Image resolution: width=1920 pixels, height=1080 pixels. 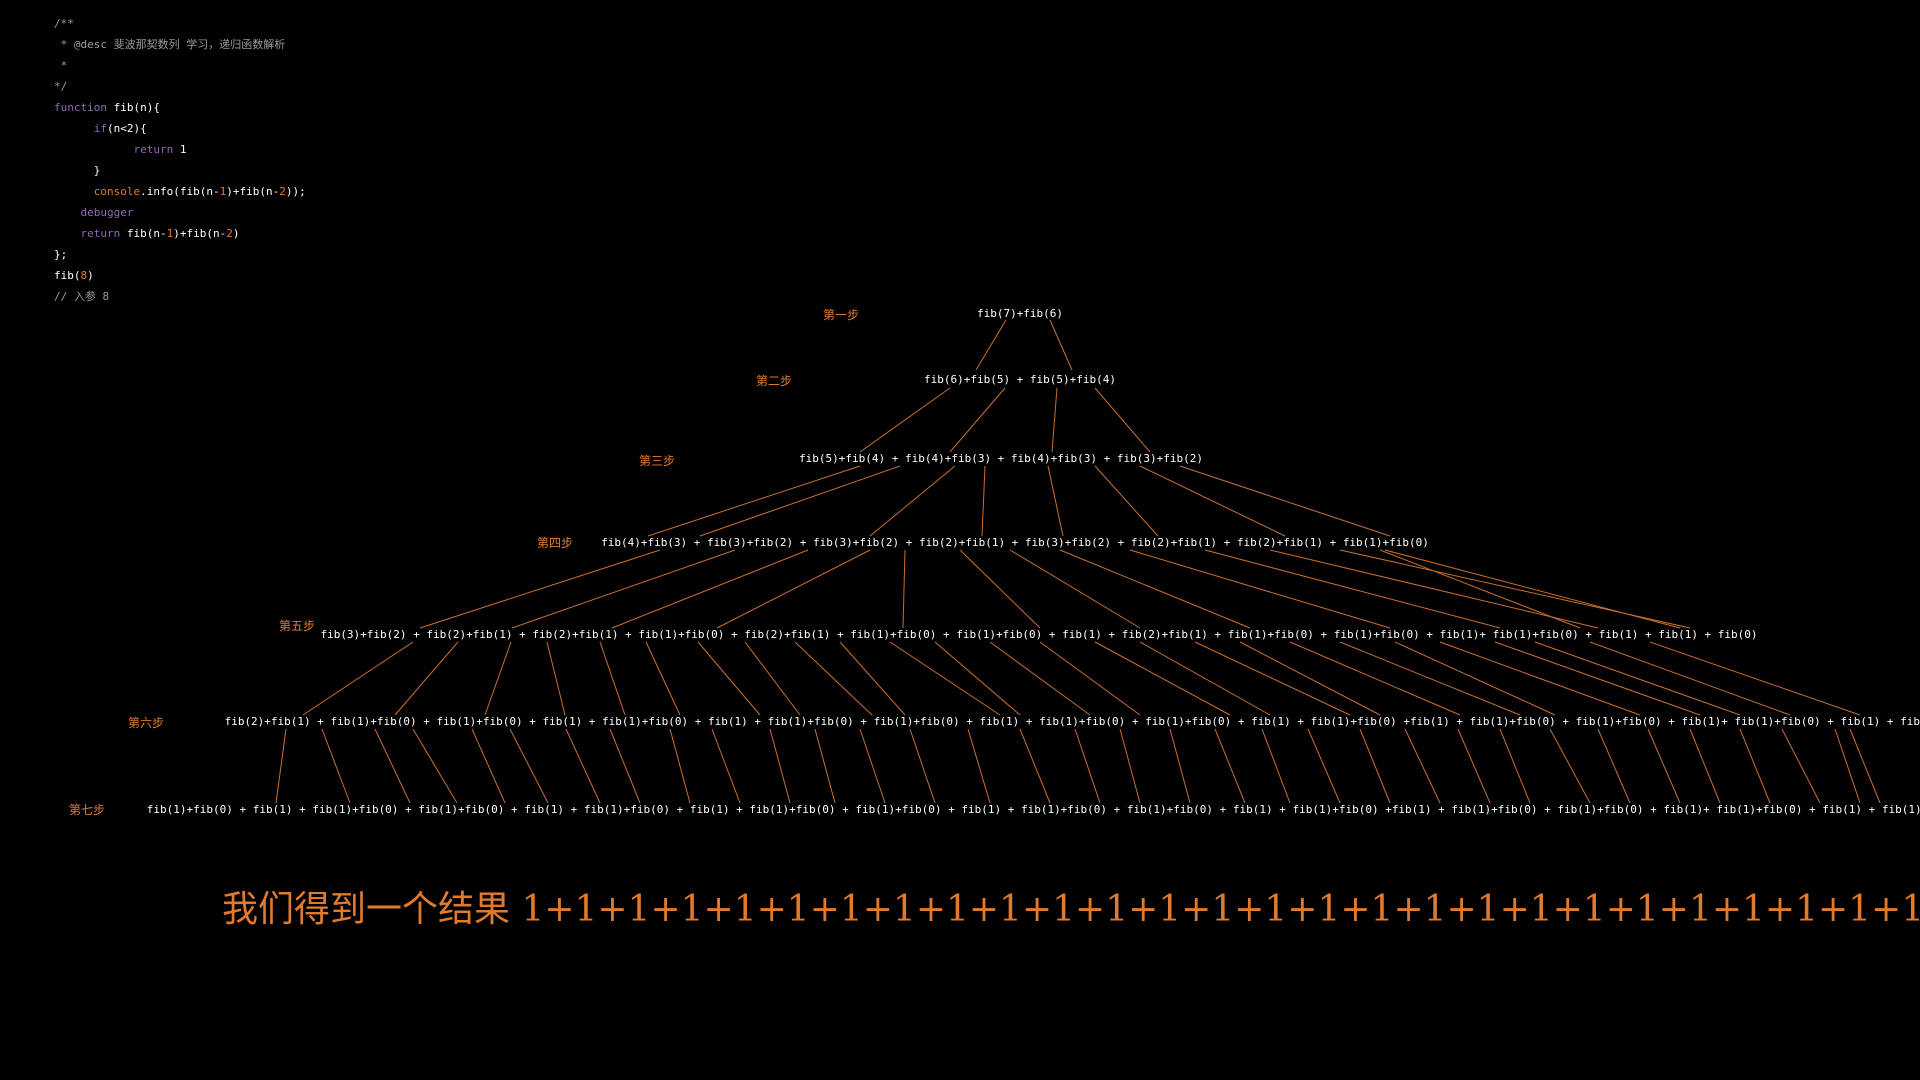 What do you see at coordinates (1020, 379) in the screenshot?
I see `step-expression-2: fib(6)+fib(5) + fib(5)+fib(4)` at bounding box center [1020, 379].